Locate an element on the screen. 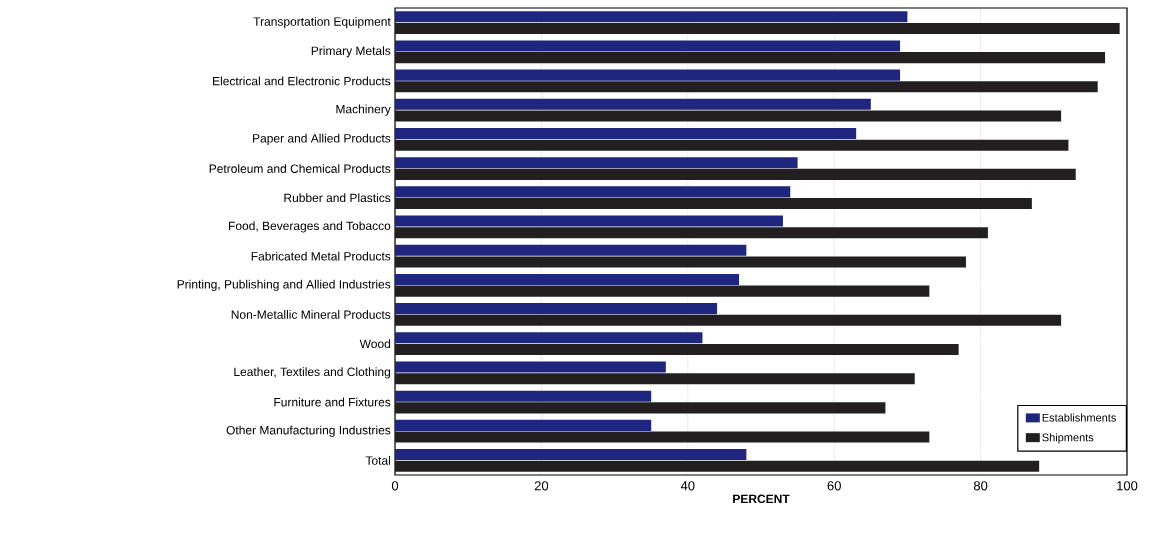 This screenshot has height=543, width=1154. y-tick-label: Furniture and Fixtures is located at coordinates (332, 402).